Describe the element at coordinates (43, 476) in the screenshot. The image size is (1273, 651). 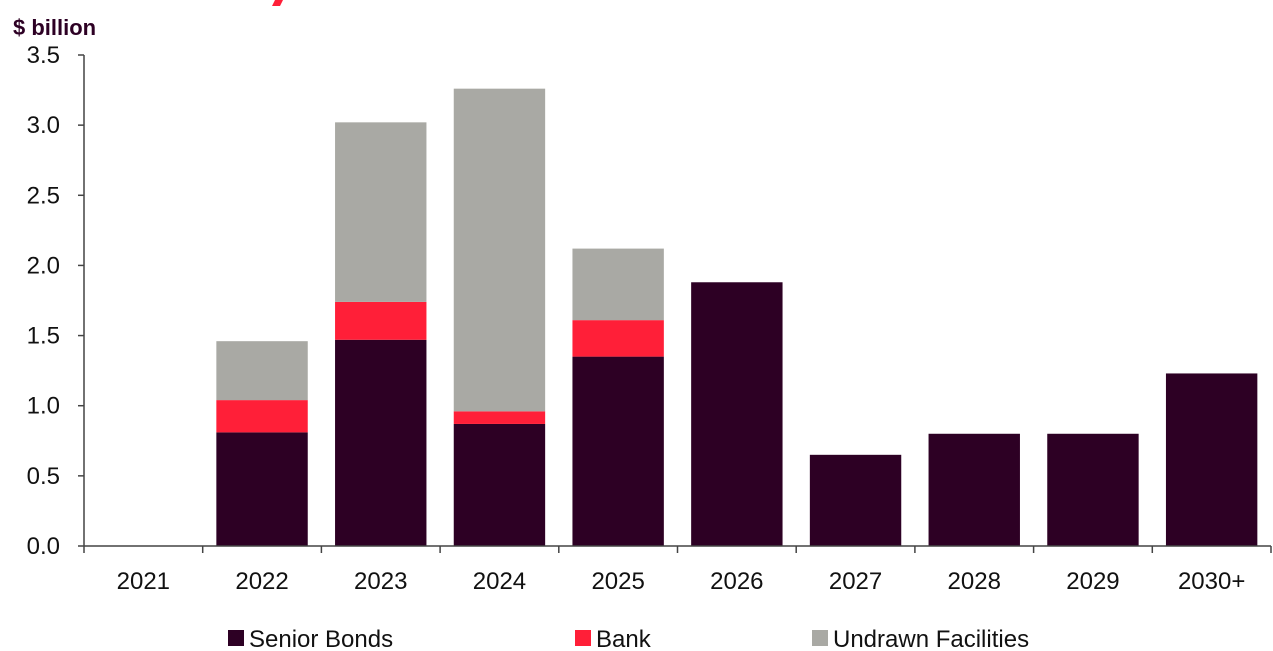
I see `y-tick-label: 0.5` at that location.